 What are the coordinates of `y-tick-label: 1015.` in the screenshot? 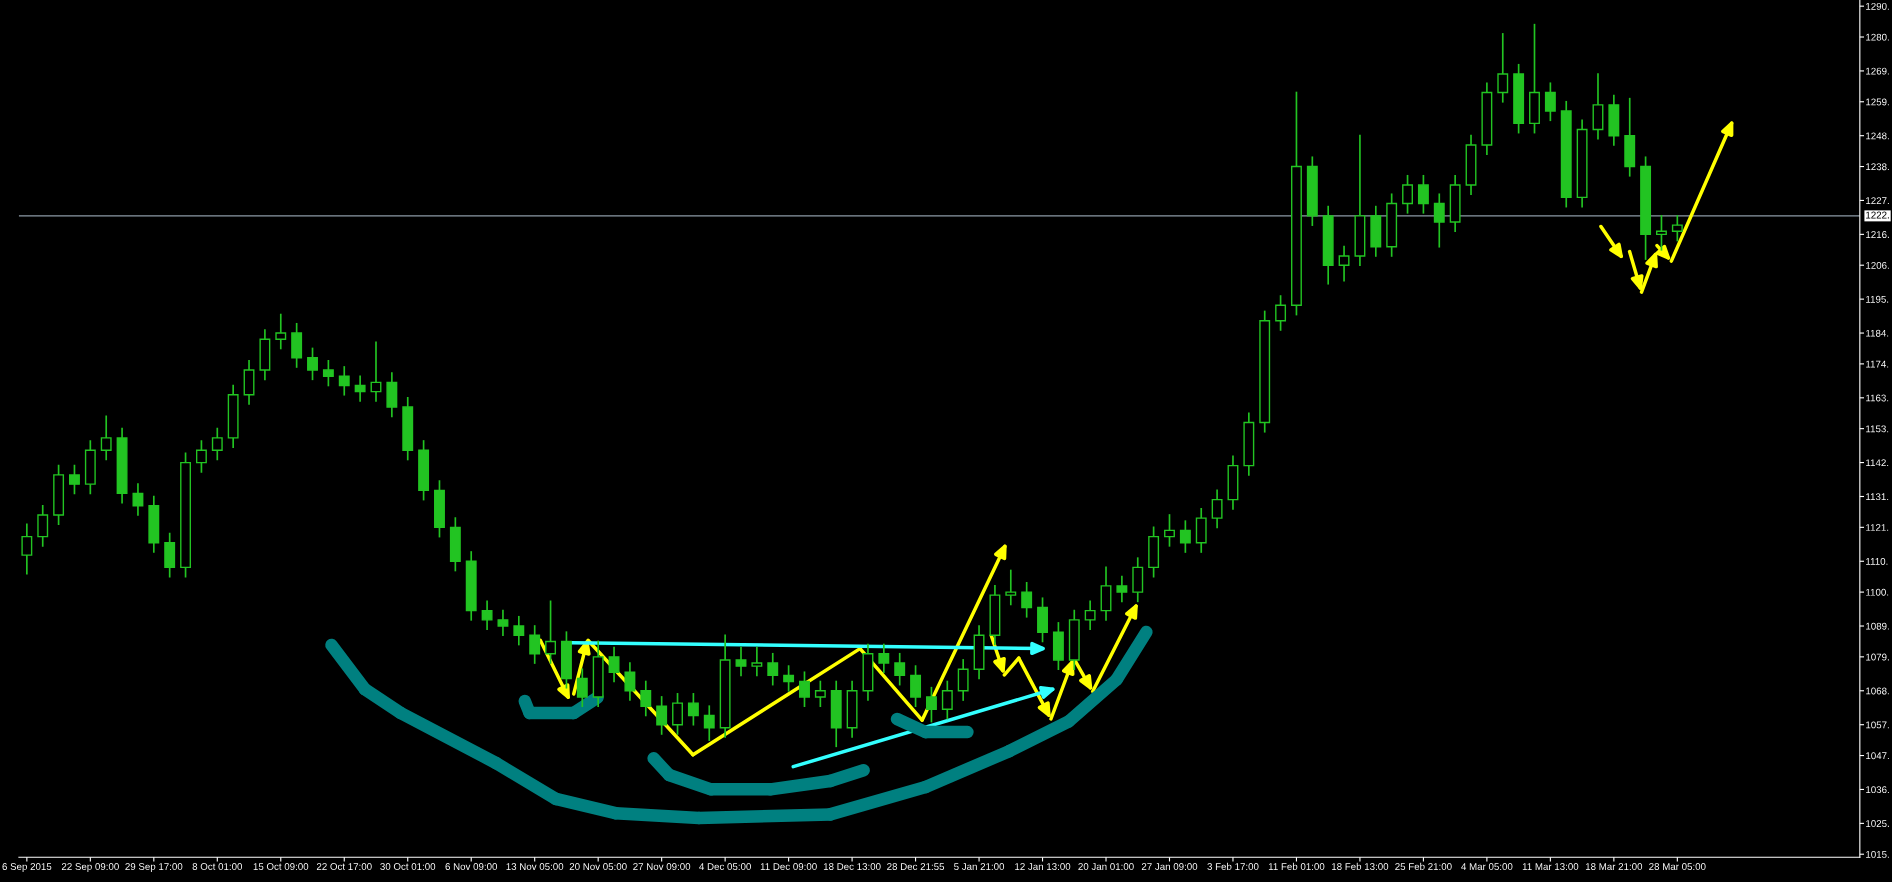 It's located at (1877, 854).